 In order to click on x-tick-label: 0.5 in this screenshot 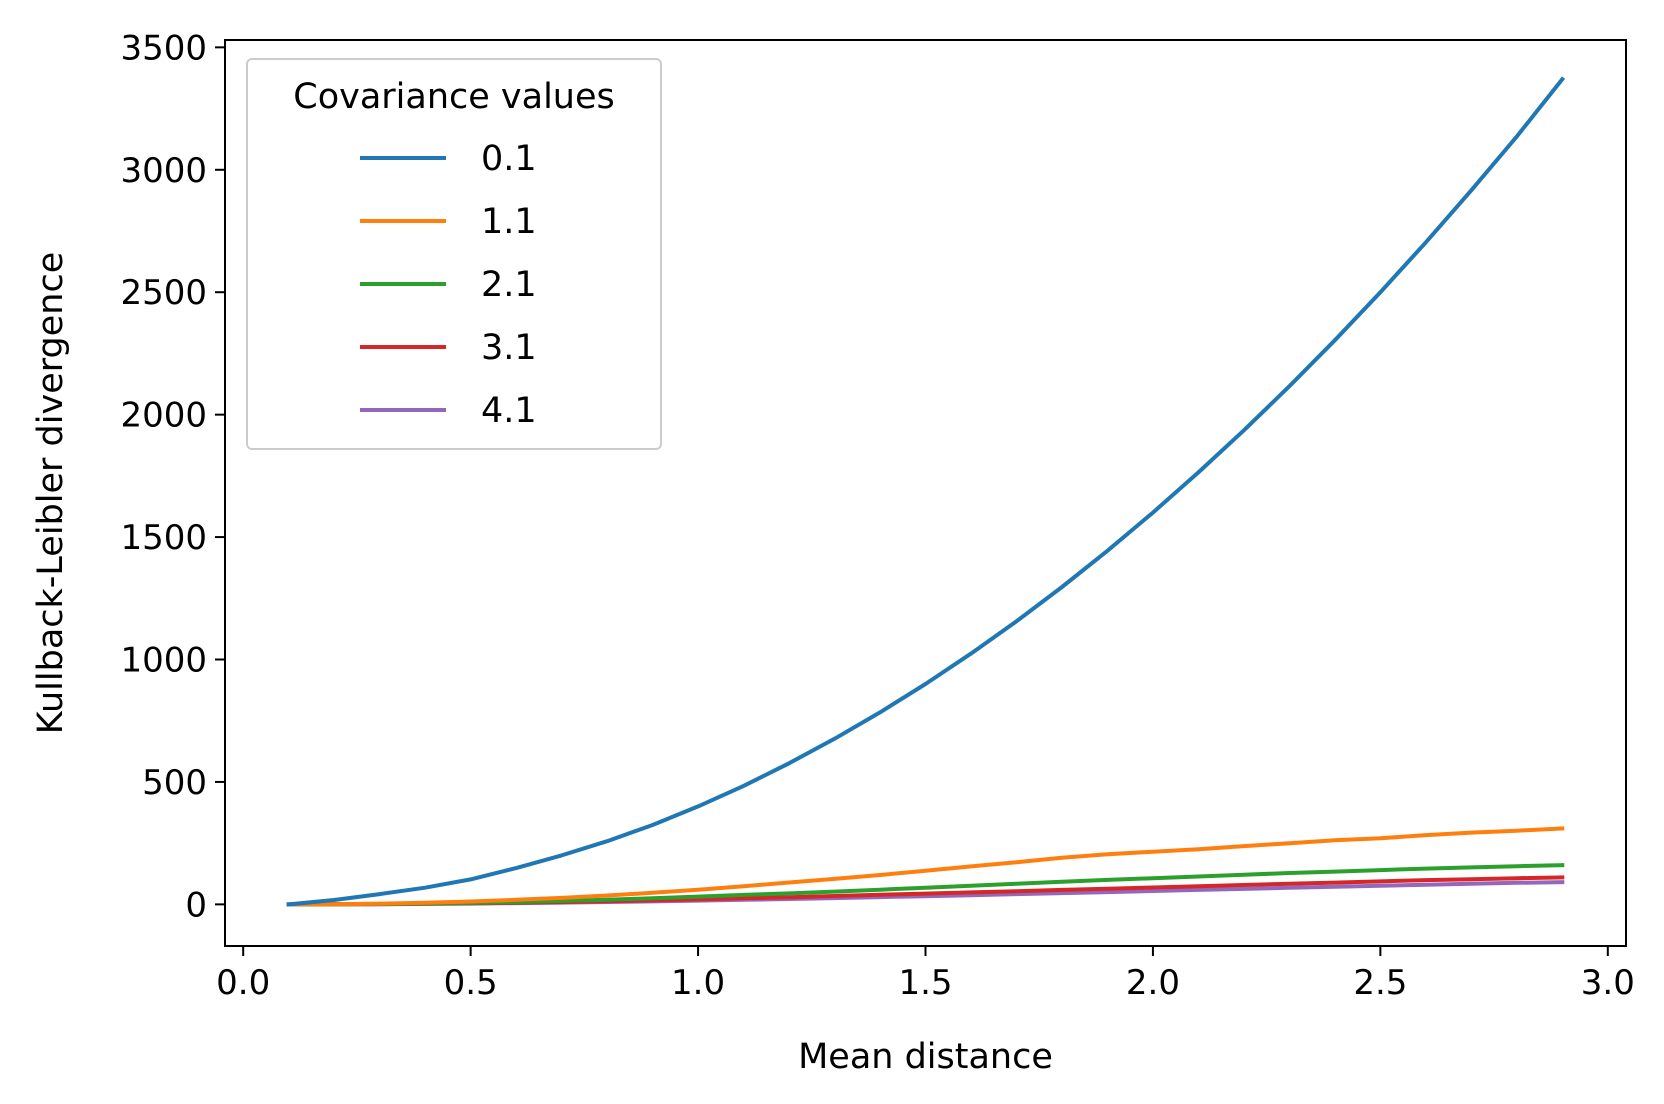, I will do `click(471, 983)`.